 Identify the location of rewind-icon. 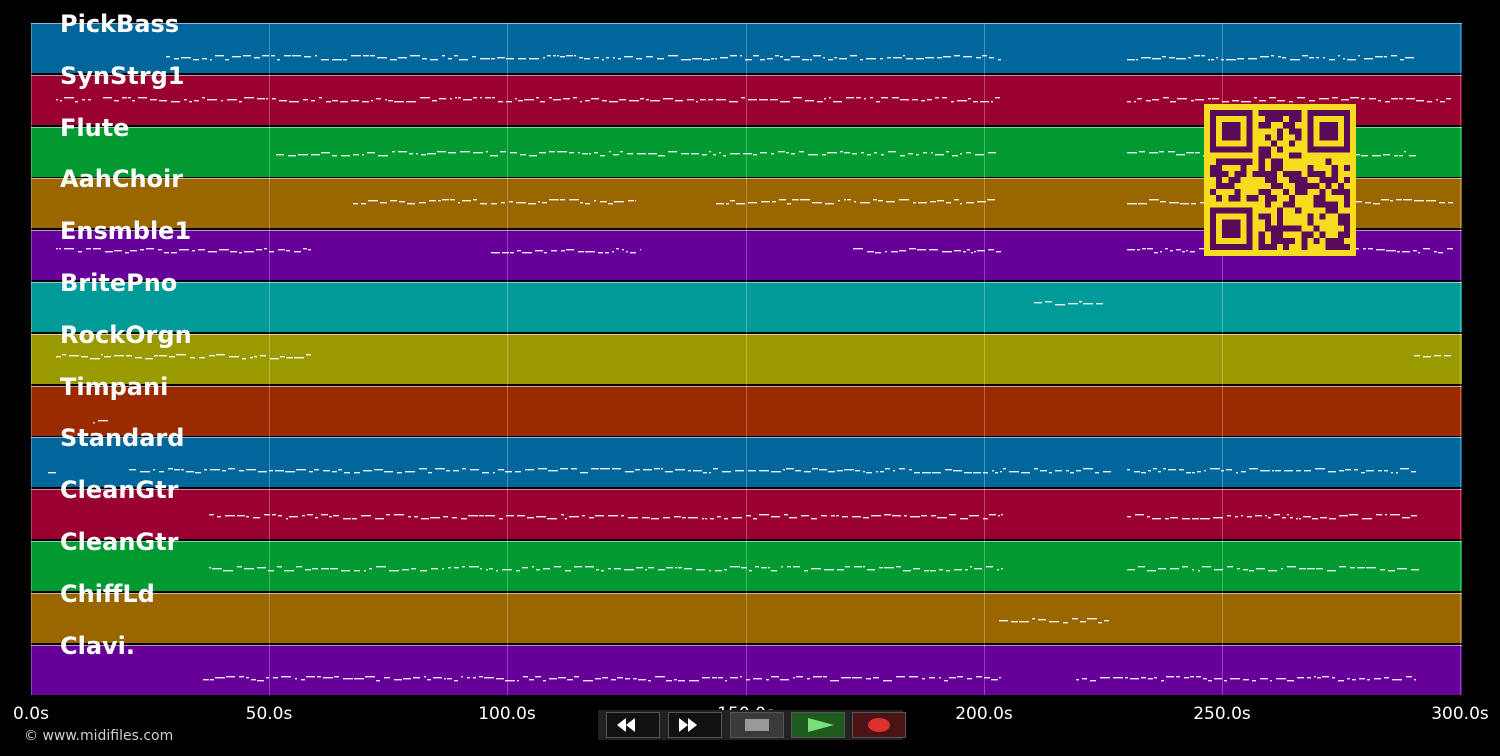
(626, 725).